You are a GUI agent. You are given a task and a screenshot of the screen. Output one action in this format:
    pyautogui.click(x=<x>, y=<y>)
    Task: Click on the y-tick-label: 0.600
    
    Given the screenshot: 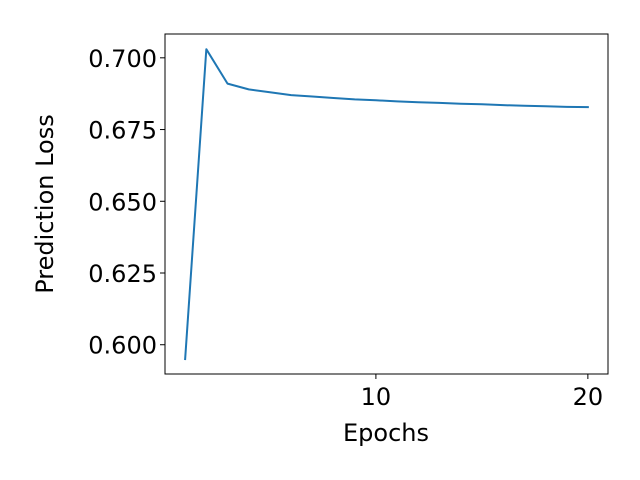 What is the action you would take?
    pyautogui.click(x=122, y=346)
    